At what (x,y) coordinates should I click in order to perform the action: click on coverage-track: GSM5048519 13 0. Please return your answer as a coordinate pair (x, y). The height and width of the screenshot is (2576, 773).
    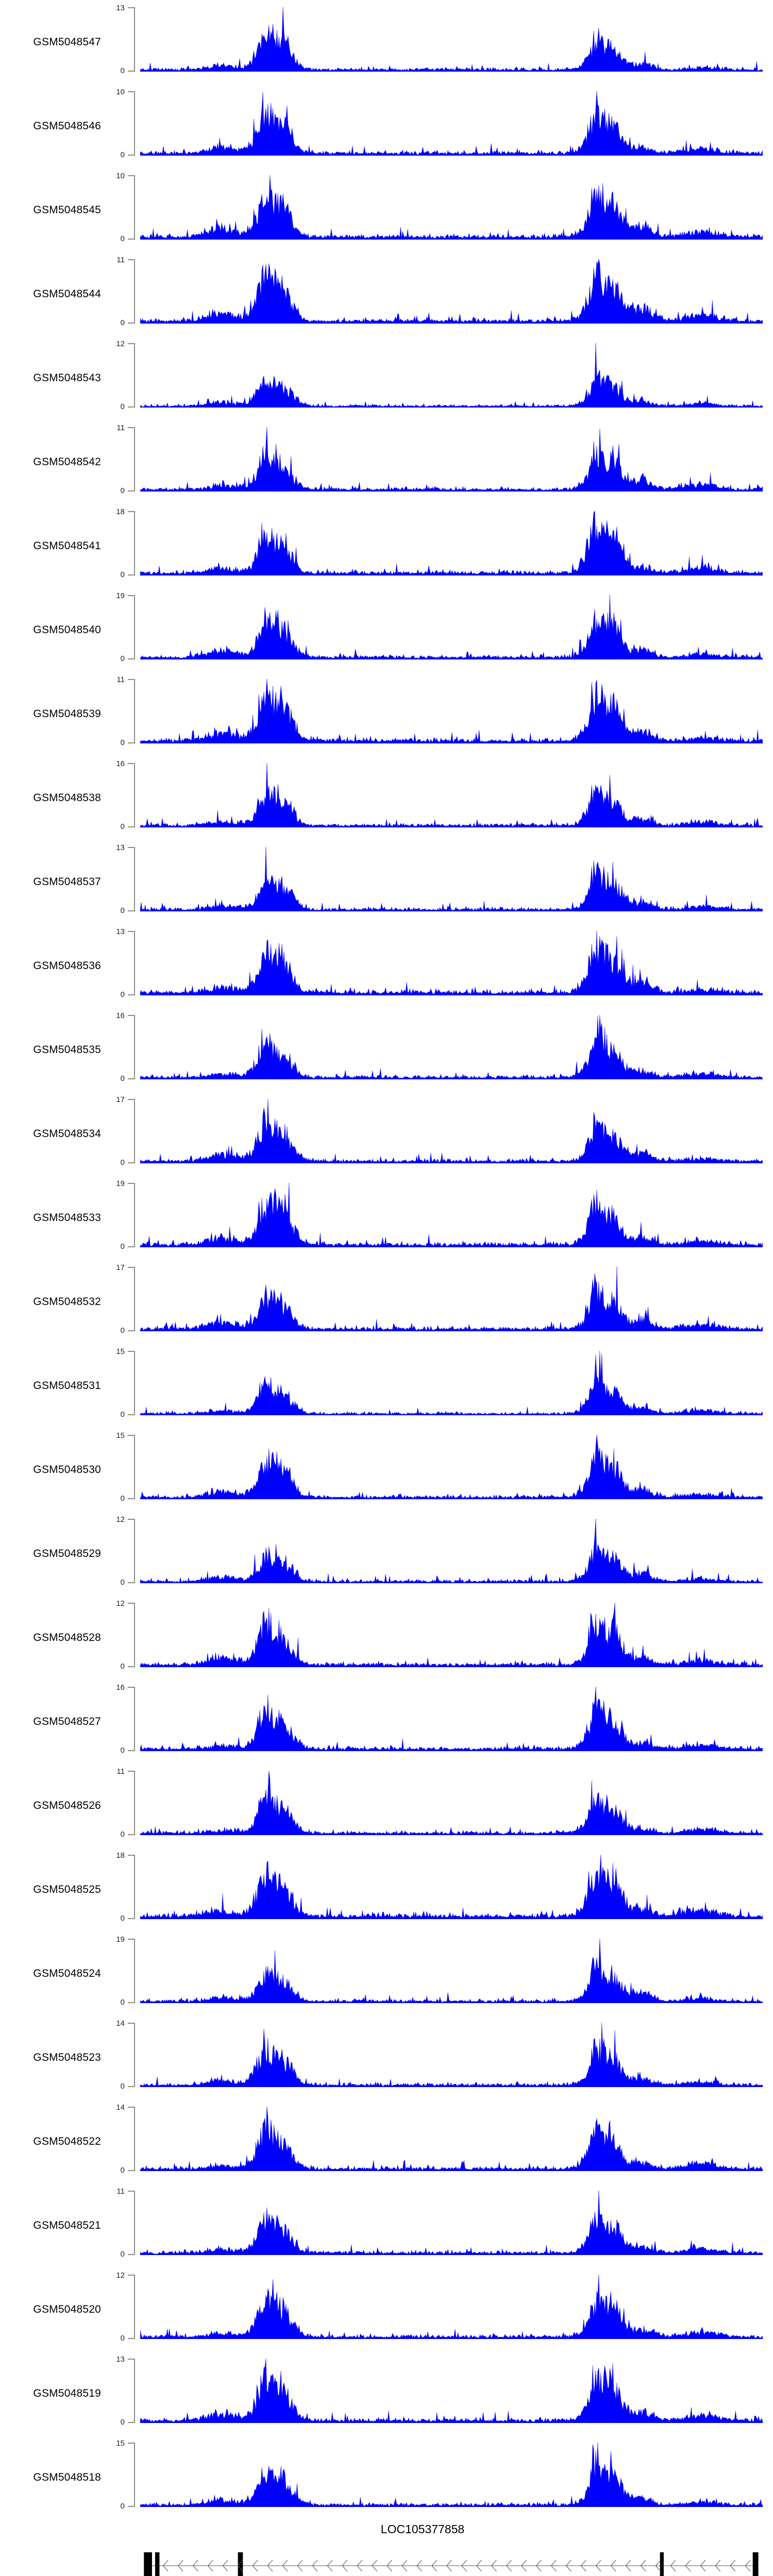
    Looking at the image, I should click on (386, 2393).